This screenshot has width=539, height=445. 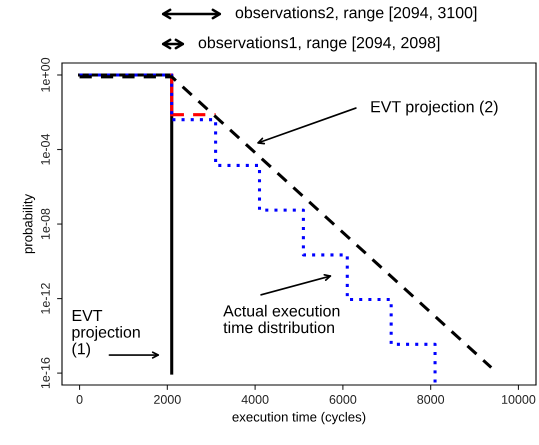 What do you see at coordinates (299, 418) in the screenshot?
I see `x-axis-title: execution time (cycles)` at bounding box center [299, 418].